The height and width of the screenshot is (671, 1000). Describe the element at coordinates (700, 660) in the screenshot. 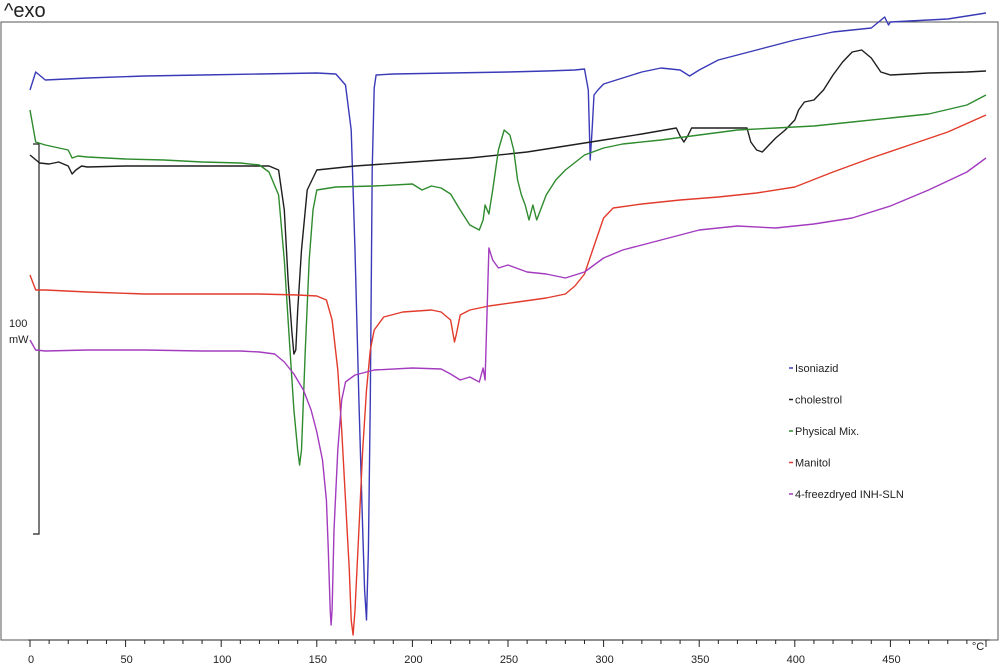

I see `x-tick-label: 350` at that location.